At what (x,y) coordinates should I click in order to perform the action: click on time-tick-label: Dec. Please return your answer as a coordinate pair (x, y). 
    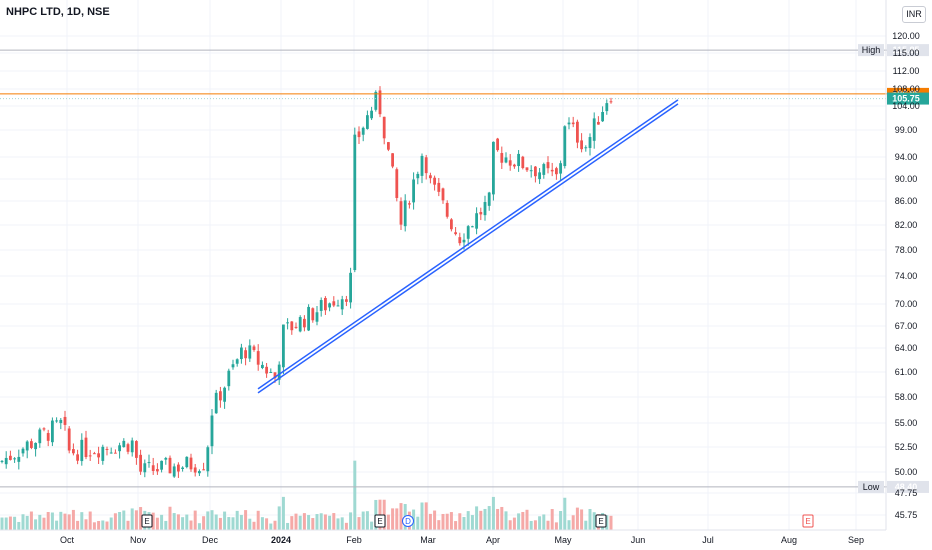
    Looking at the image, I should click on (210, 540).